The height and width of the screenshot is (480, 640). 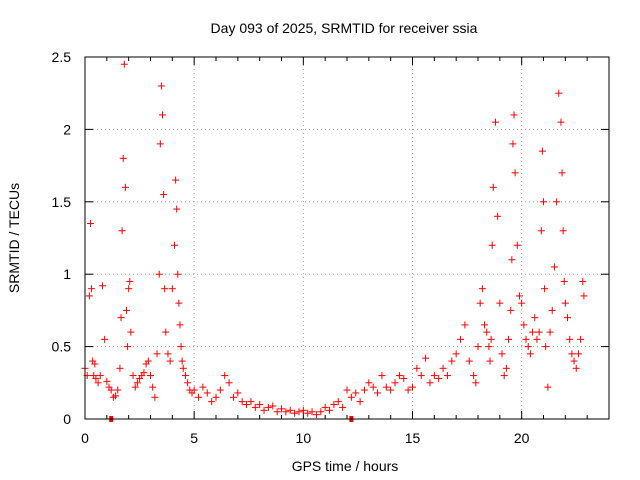 What do you see at coordinates (14, 238) in the screenshot?
I see `y-axis-label: SRMTID / TECUs` at bounding box center [14, 238].